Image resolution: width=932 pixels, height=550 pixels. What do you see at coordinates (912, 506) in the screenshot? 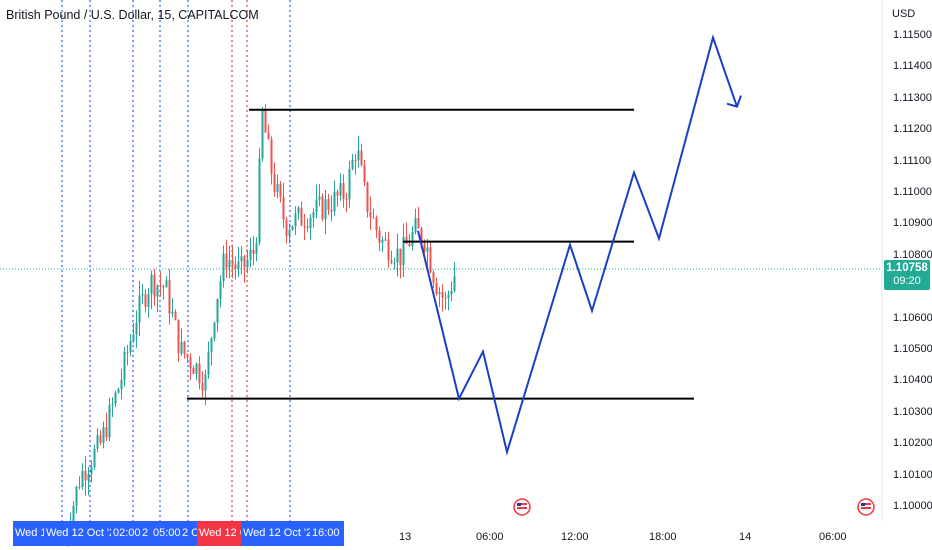
I see `price-axis-label: 1.10000` at bounding box center [912, 506].